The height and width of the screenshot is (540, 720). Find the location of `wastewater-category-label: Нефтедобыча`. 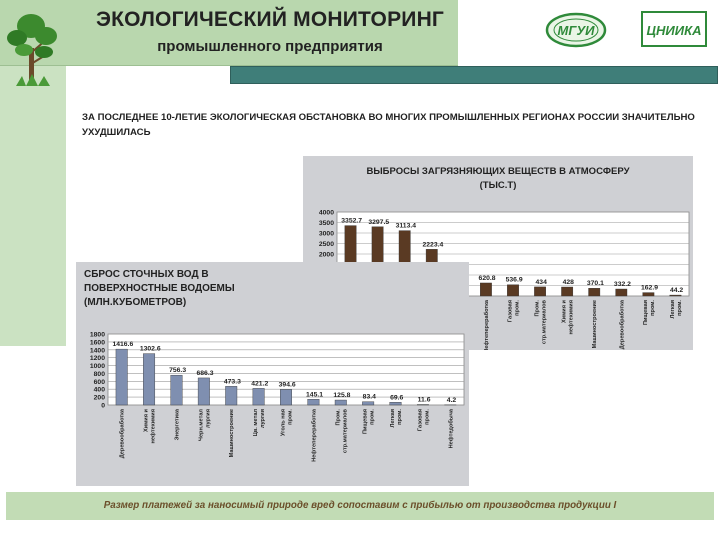

wastewater-category-label: Нефтедобыча is located at coordinates (450, 428).